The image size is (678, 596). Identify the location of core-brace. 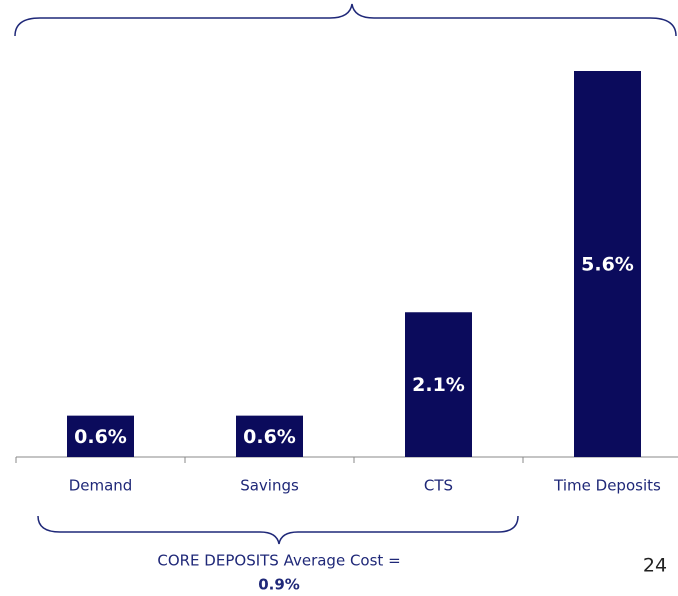
(278, 530).